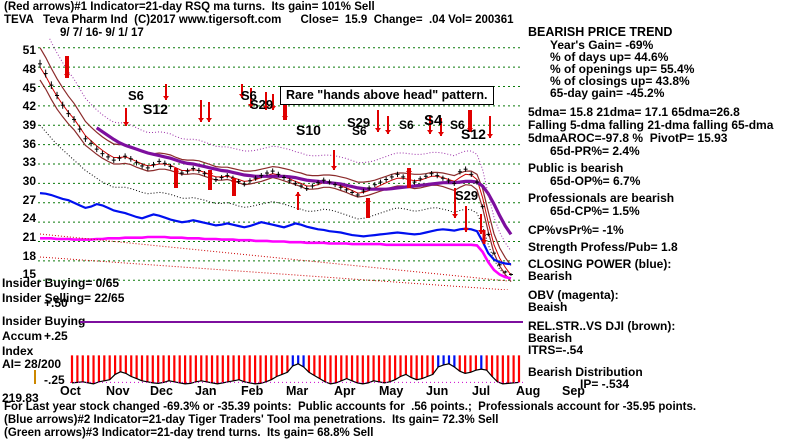  Describe the element at coordinates (605, 384) in the screenshot. I see `ip-value: IP= -.534` at that location.